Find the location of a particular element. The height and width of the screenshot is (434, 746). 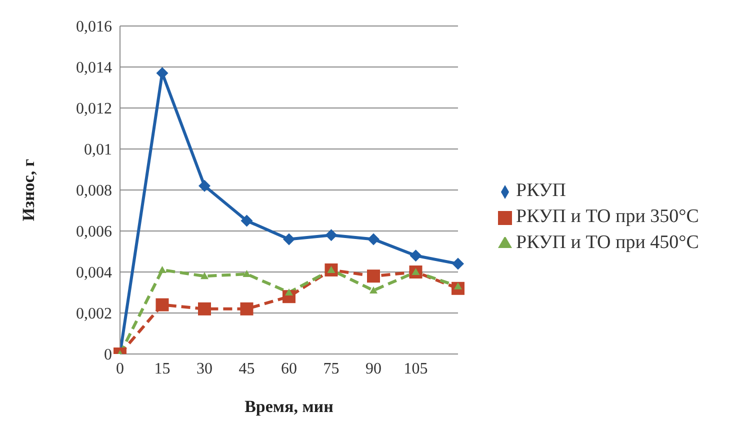

y-tick-label: 0 is located at coordinates (108, 355).